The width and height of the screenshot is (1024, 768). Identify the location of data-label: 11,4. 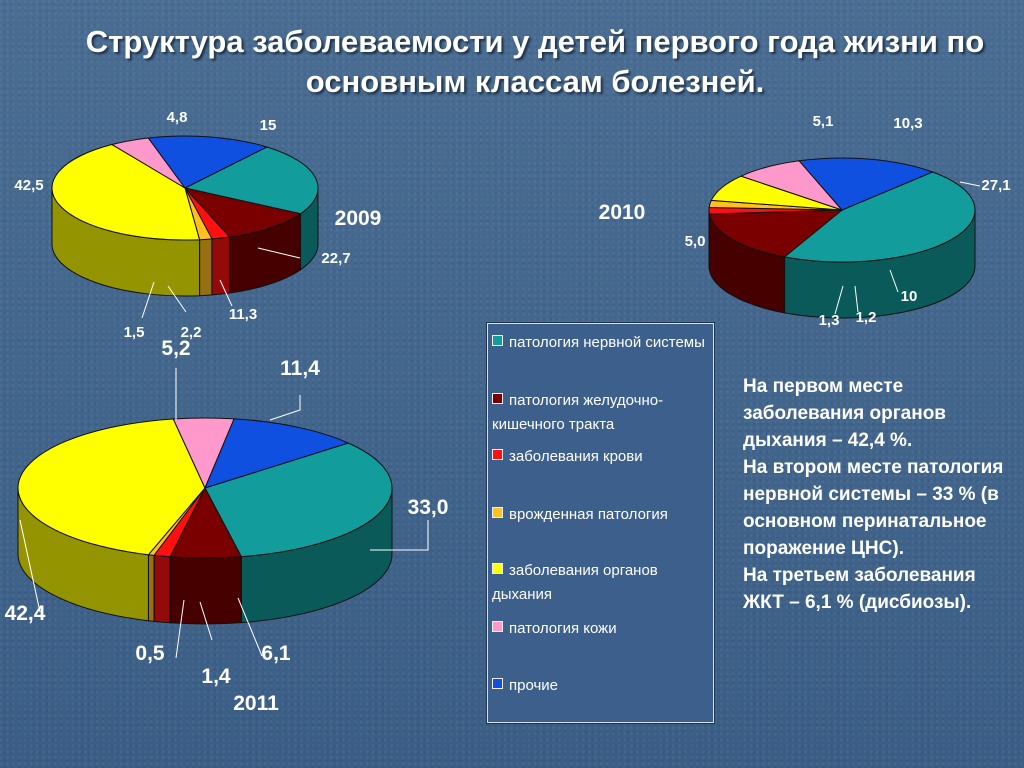
(300, 368).